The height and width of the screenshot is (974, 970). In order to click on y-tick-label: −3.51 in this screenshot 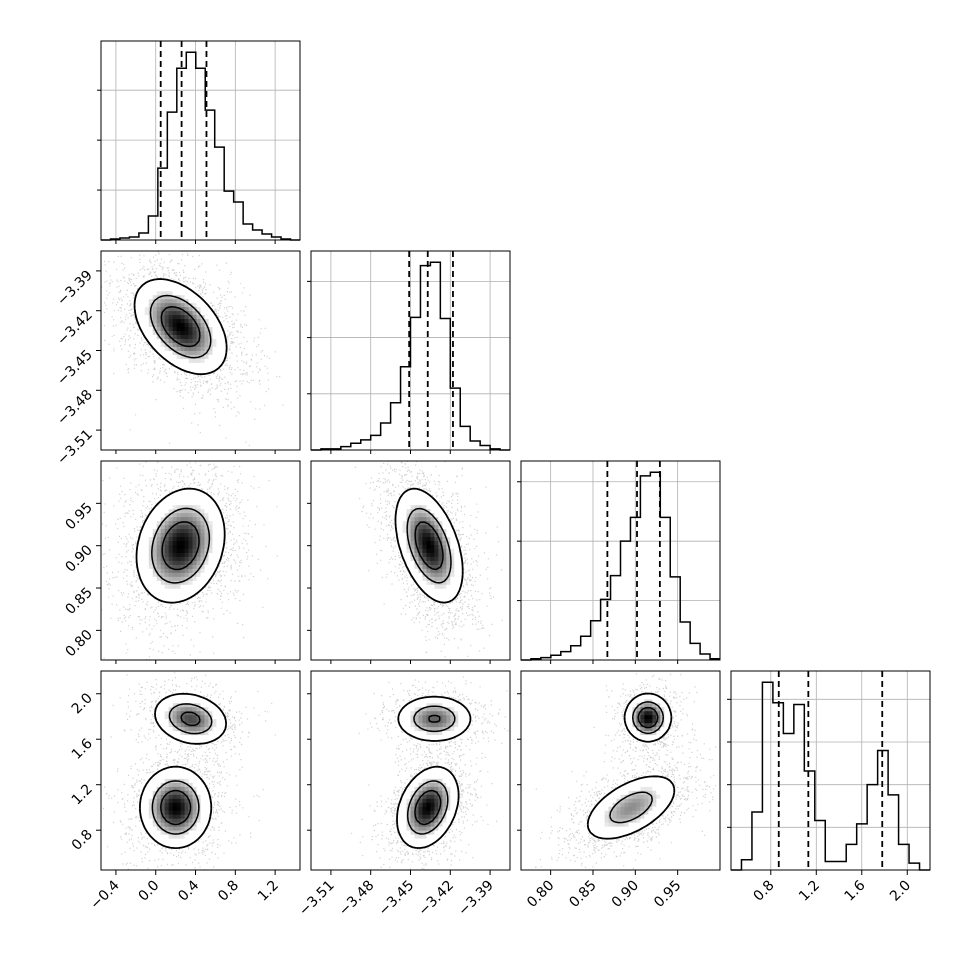, I will do `click(75, 448)`.